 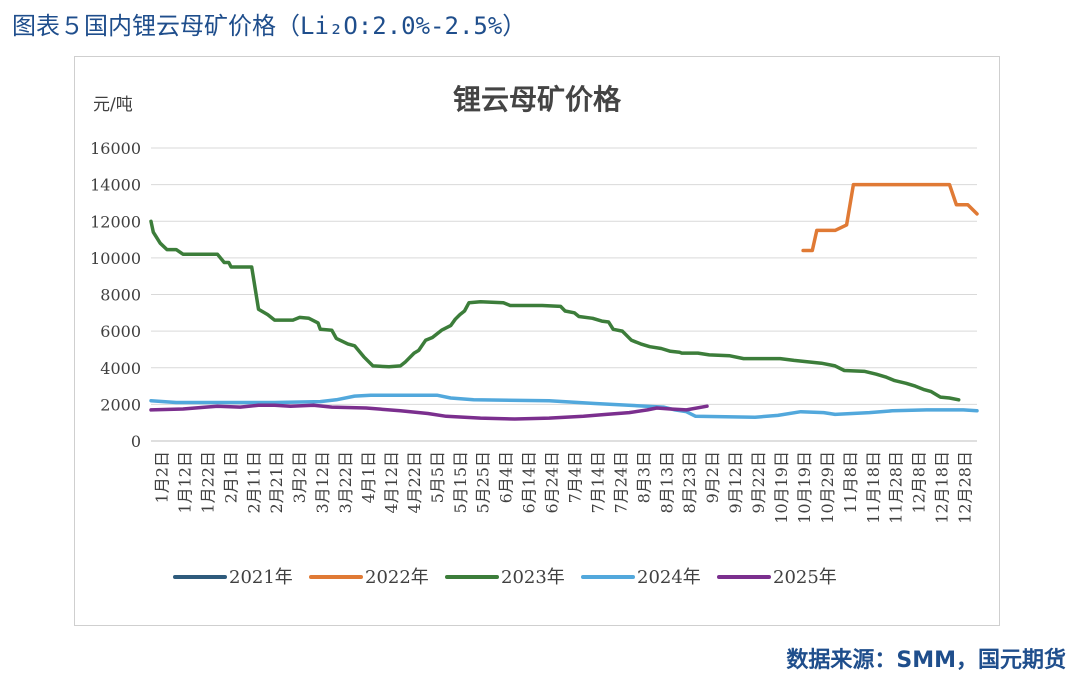 What do you see at coordinates (144, 26) in the screenshot?
I see `figure-caption-main: 图表５国内锂云母矿价格` at bounding box center [144, 26].